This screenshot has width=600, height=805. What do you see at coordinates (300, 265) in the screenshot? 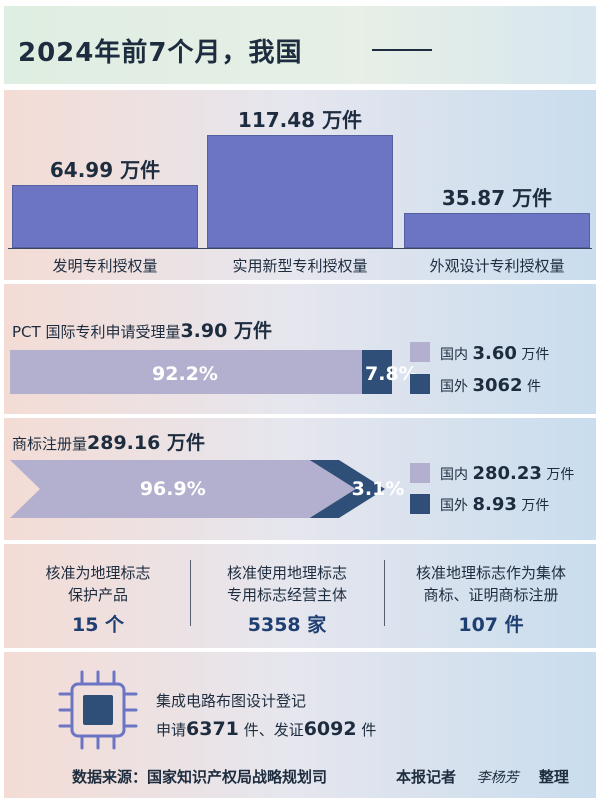
I see `bar-category-1: 实用新型专利授权量` at bounding box center [300, 265].